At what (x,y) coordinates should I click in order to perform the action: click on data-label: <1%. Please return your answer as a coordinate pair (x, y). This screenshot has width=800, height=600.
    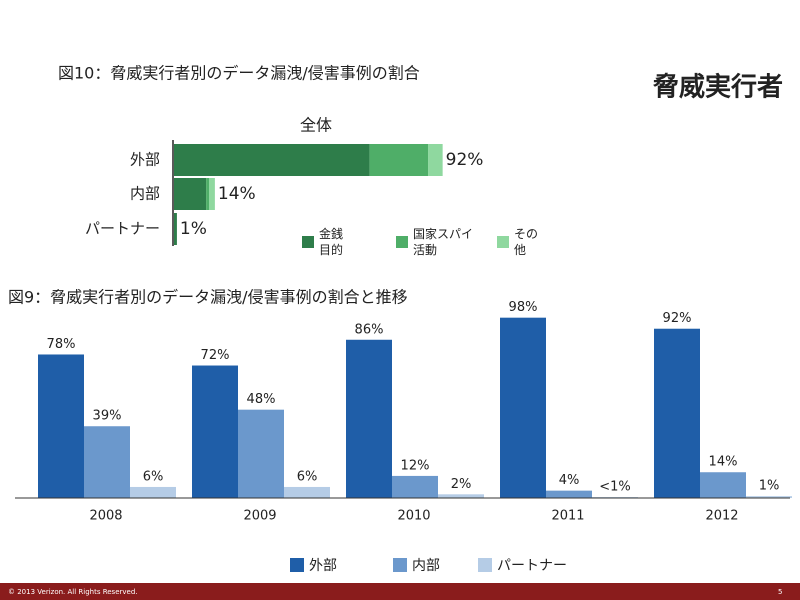
    Looking at the image, I should click on (615, 487).